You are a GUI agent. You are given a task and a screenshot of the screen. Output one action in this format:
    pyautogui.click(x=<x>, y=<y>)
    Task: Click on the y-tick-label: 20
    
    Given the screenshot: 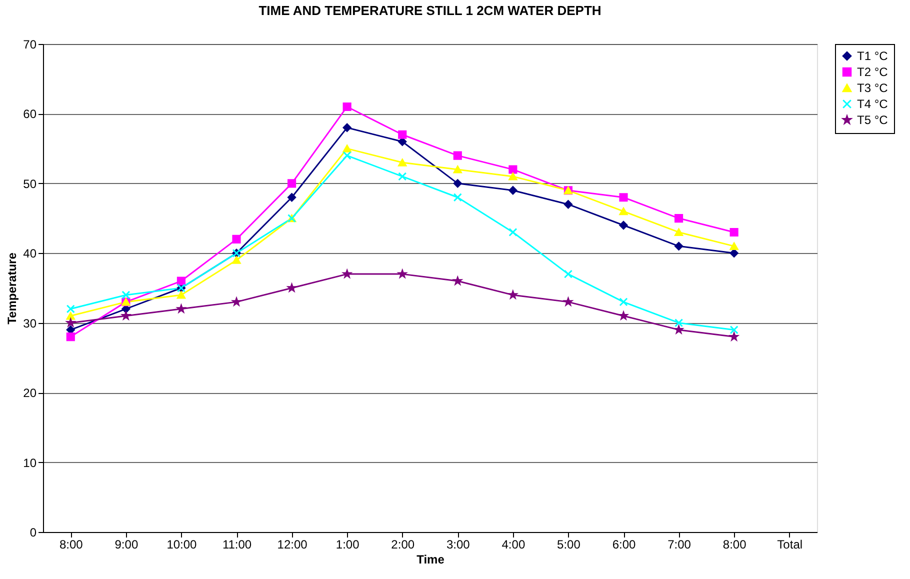 What is the action you would take?
    pyautogui.click(x=30, y=393)
    